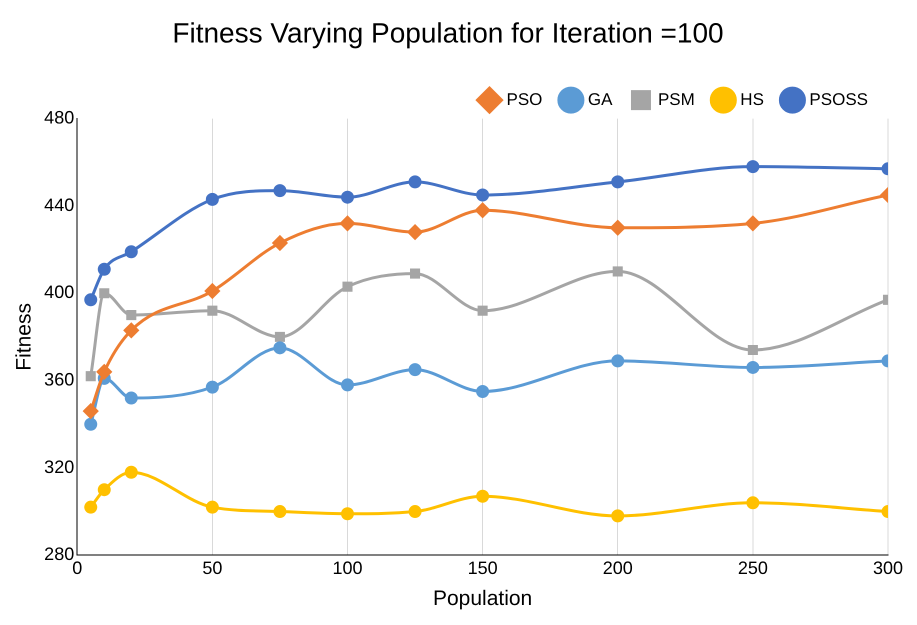 The image size is (917, 625). Describe the element at coordinates (59, 466) in the screenshot. I see `y-tick-label: 320` at that location.